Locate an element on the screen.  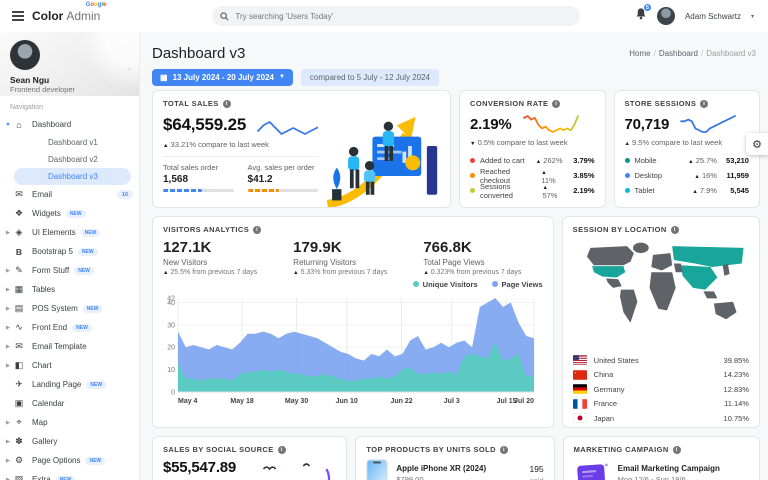
social-source-title: SALES BY SOCIAL SOURCE is located at coordinates (218, 449).